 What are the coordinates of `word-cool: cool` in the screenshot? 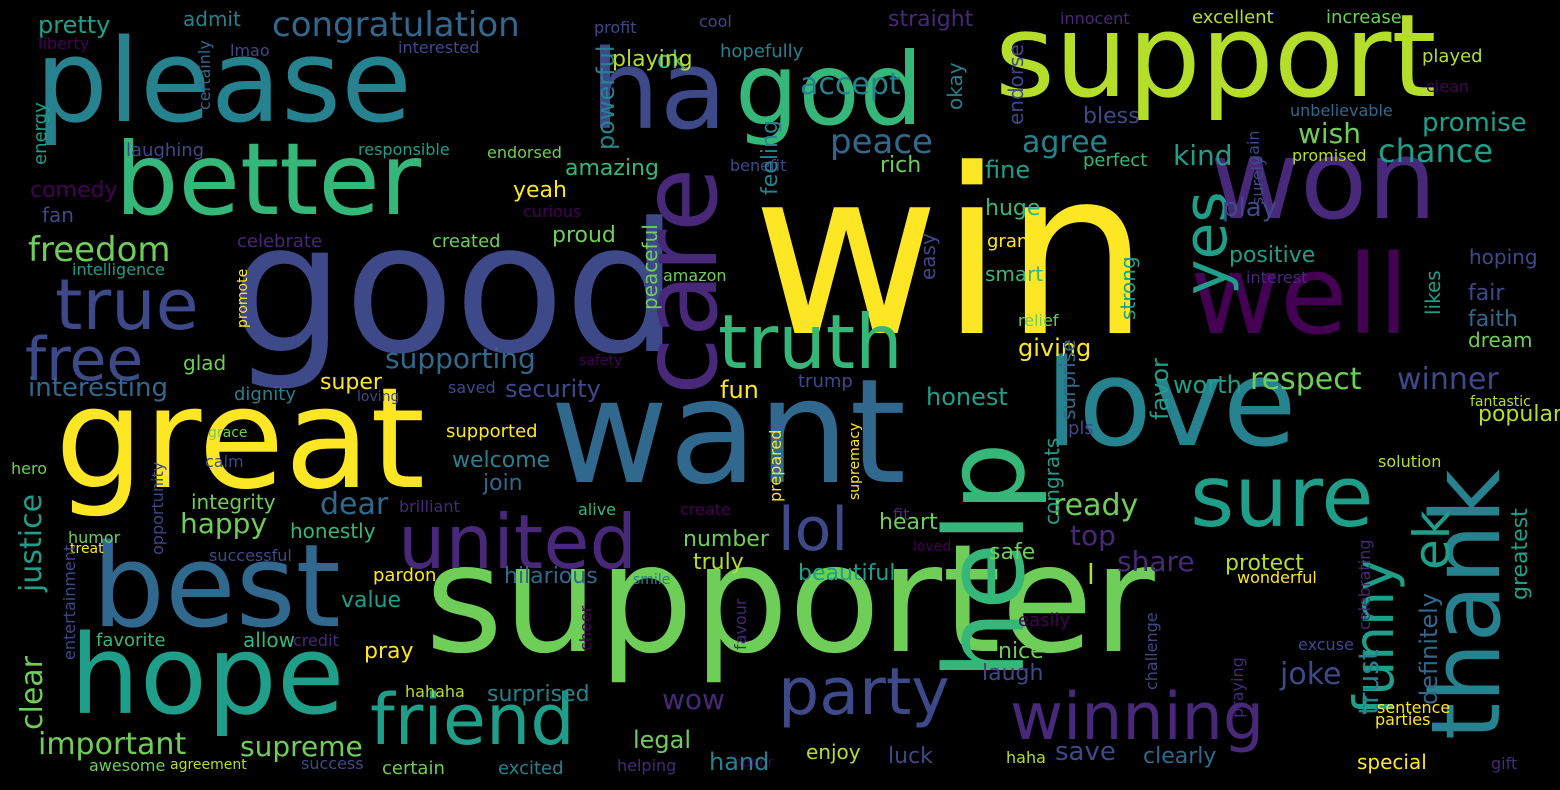 It's located at (715, 21).